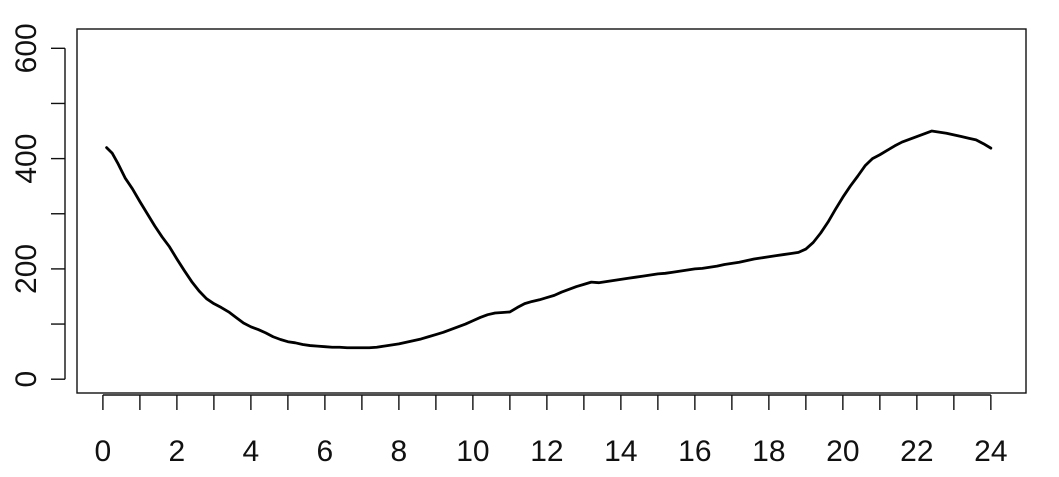 The width and height of the screenshot is (1059, 477). I want to click on y-tick-label: 200, so click(26, 269).